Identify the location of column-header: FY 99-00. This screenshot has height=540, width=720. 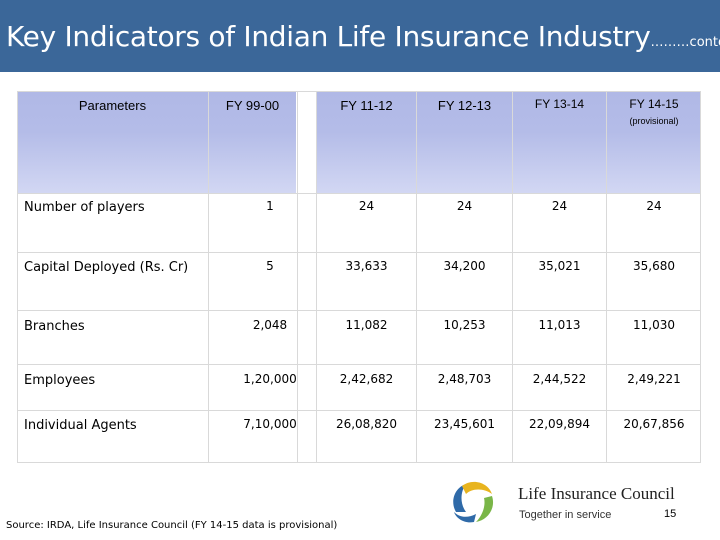
(252, 105).